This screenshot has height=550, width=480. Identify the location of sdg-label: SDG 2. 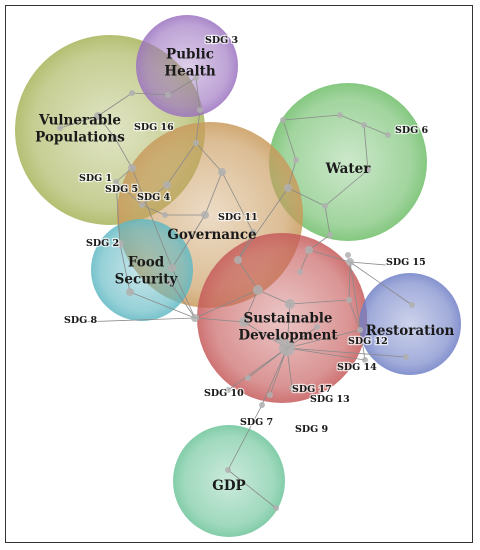
(102, 243).